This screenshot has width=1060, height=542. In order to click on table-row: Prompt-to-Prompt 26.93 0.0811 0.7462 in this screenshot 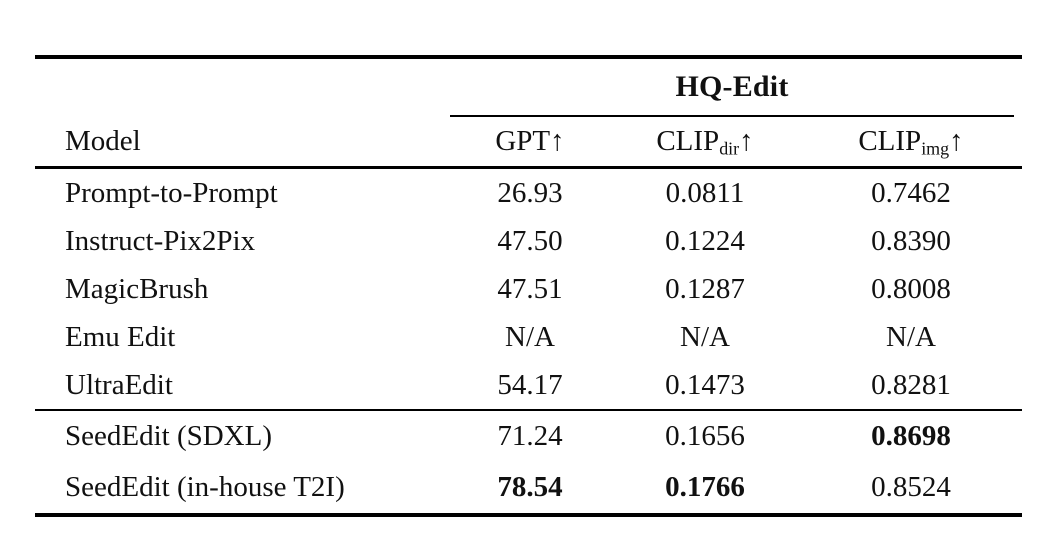, I will do `click(528, 193)`.